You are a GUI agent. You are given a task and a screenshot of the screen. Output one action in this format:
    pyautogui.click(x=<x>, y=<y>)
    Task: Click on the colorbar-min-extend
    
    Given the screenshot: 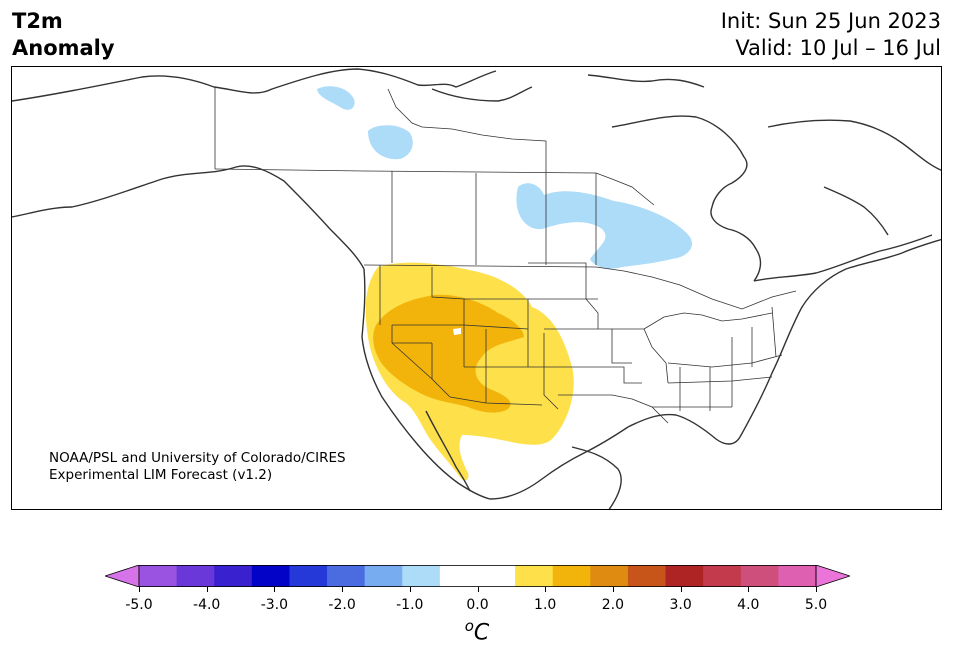 What is the action you would take?
    pyautogui.click(x=122, y=576)
    